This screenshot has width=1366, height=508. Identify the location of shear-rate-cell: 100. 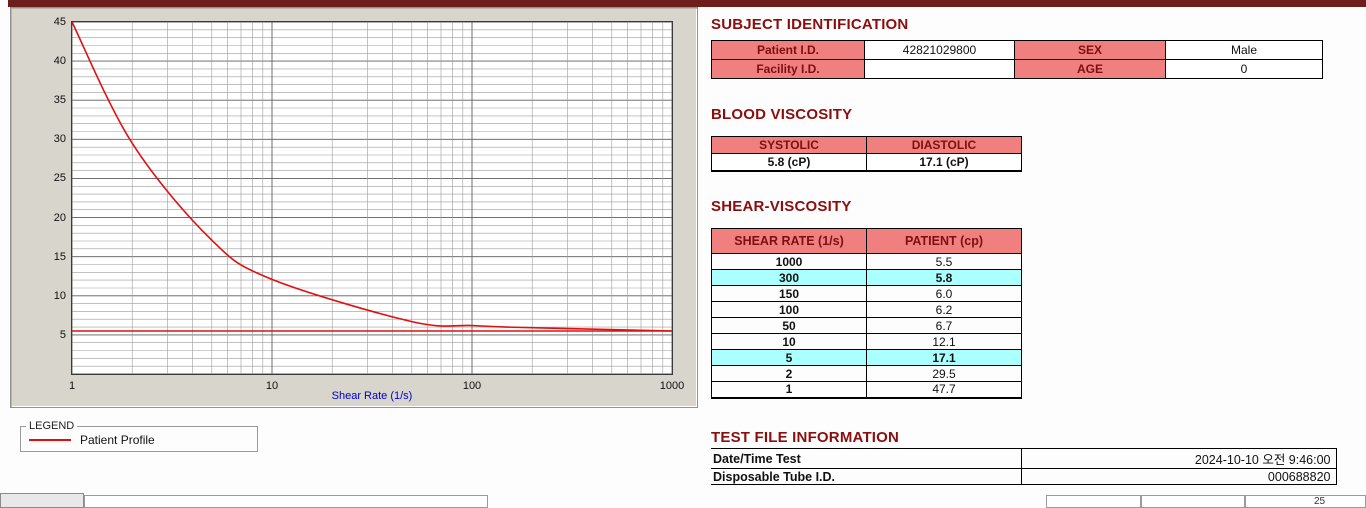
(789, 309).